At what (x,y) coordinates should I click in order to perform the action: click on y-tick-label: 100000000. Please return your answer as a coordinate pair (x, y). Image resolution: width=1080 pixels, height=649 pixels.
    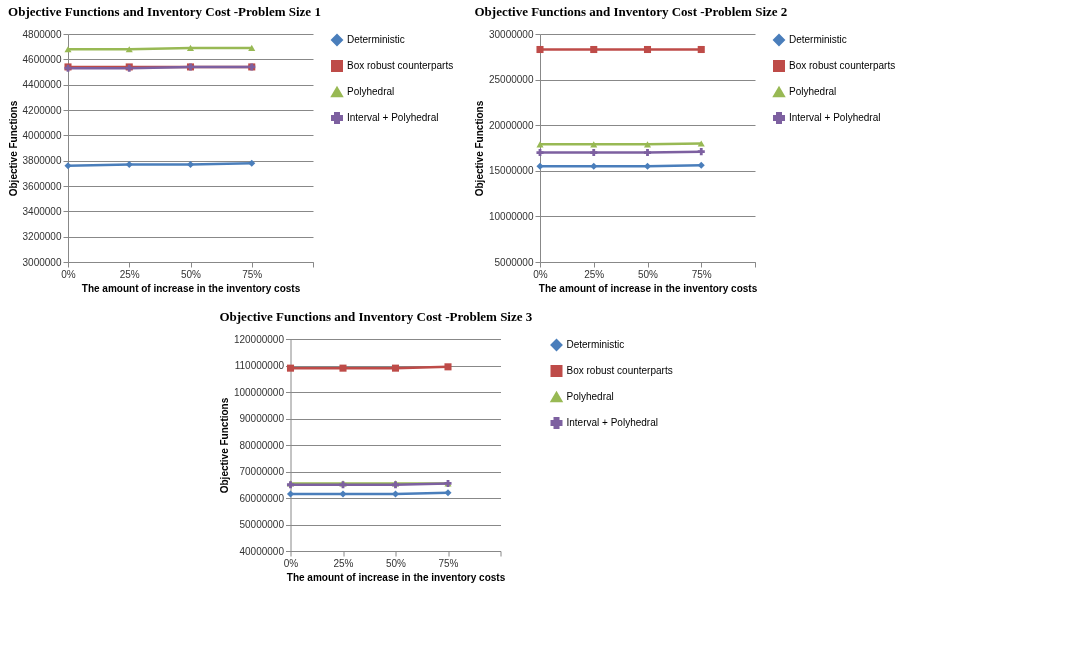
    Looking at the image, I should click on (259, 392).